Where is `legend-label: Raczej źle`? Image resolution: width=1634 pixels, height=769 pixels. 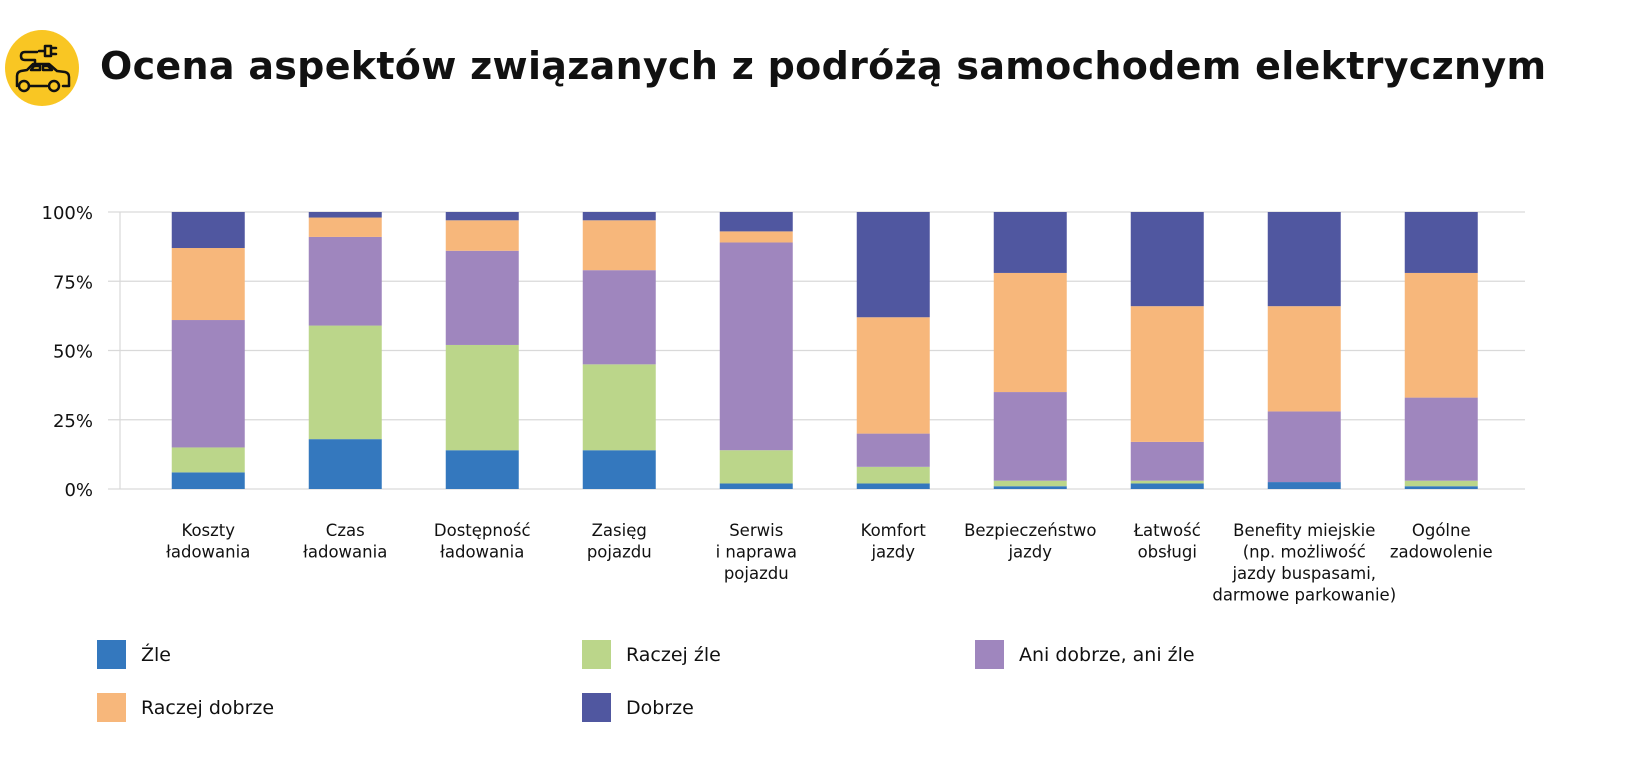
legend-label: Raczej źle is located at coordinates (673, 654).